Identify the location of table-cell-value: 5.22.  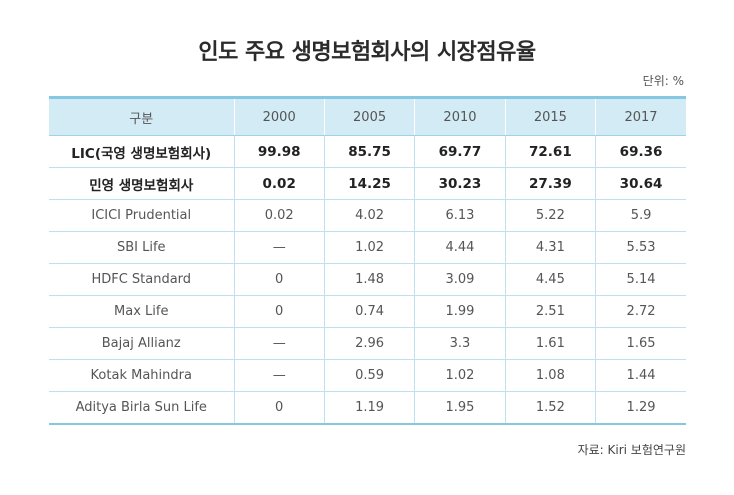
(551, 215).